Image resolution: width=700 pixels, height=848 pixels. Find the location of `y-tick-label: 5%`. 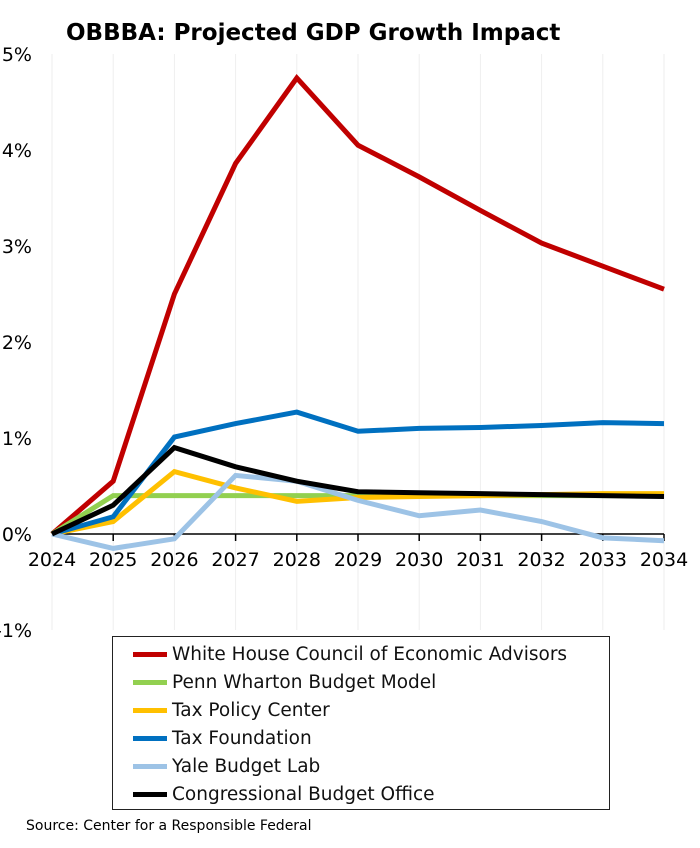

y-tick-label: 5% is located at coordinates (17, 55).